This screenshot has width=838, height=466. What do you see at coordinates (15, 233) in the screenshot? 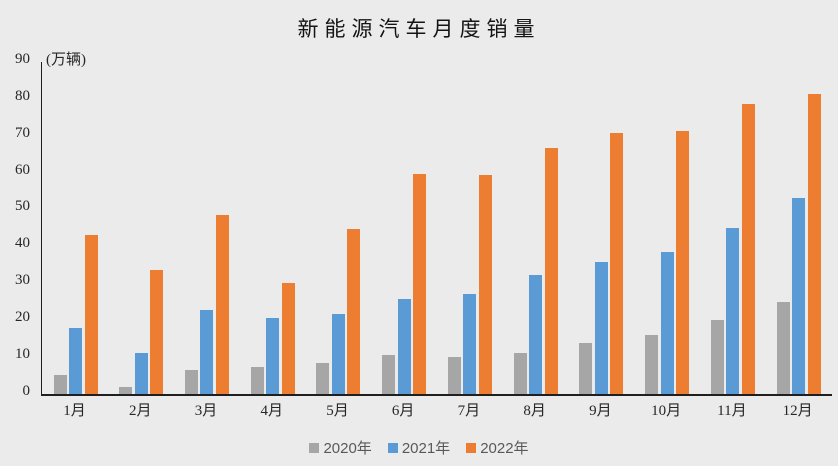
I see `y-axis-tick-labels: 0 10 20 30 40 50 60 70 80 90` at bounding box center [15, 233].